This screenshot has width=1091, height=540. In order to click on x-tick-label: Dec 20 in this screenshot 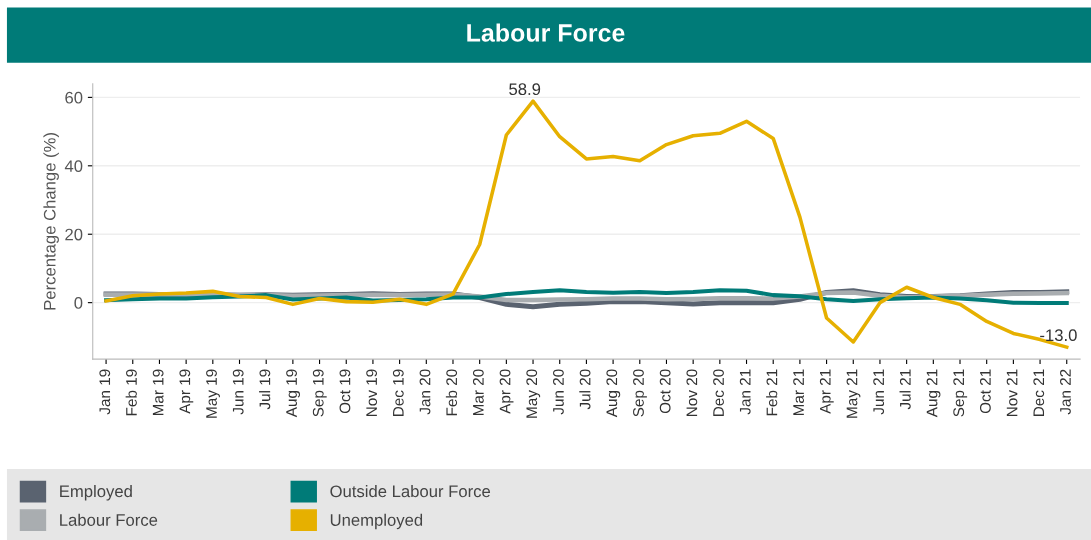, I will do `click(718, 392)`.